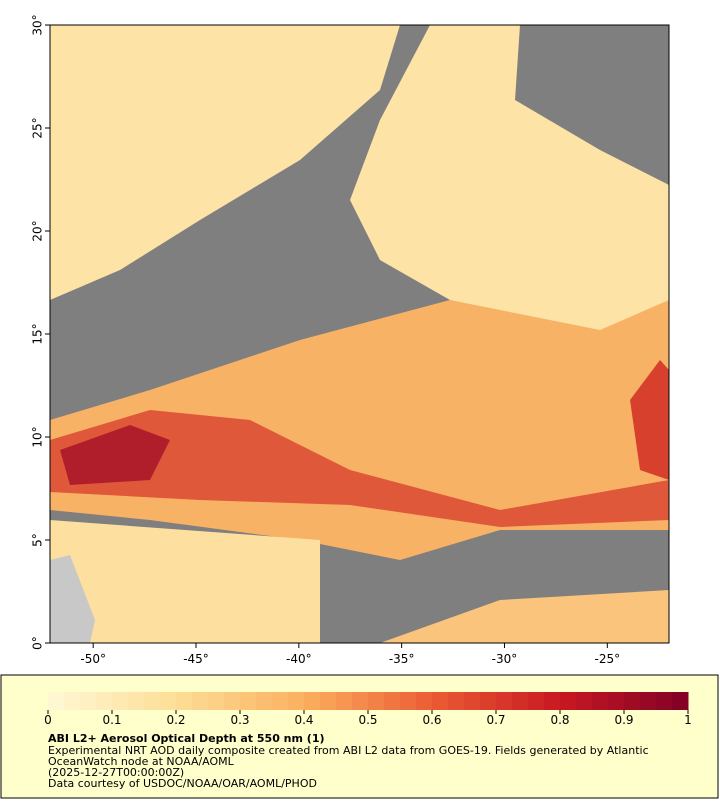  Describe the element at coordinates (38, 24) in the screenshot. I see `y-tick-label: 30°` at that location.